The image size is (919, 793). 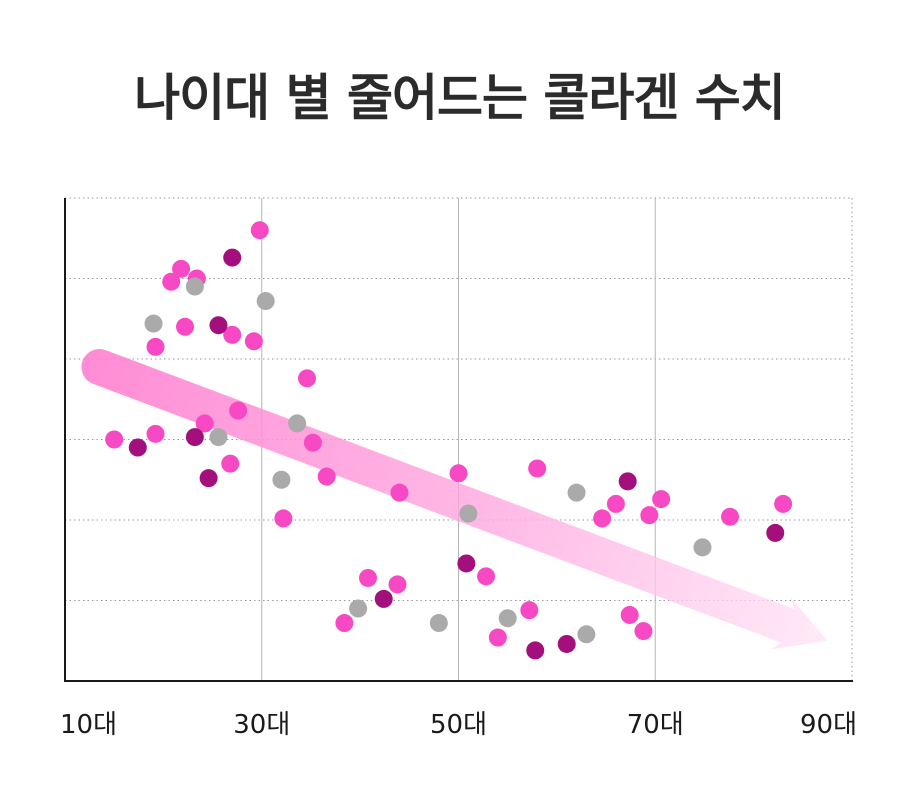 I want to click on x-tick-label: 10대, so click(x=88, y=725).